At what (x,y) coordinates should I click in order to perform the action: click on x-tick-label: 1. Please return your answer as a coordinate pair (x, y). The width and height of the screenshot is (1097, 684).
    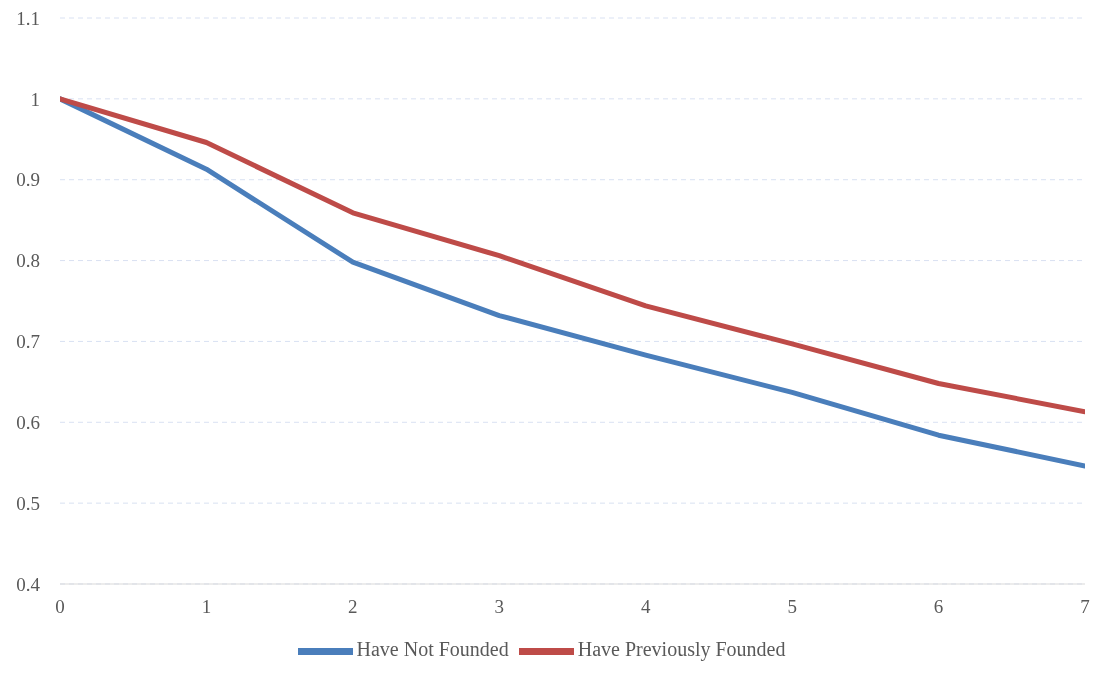
    Looking at the image, I should click on (206, 607).